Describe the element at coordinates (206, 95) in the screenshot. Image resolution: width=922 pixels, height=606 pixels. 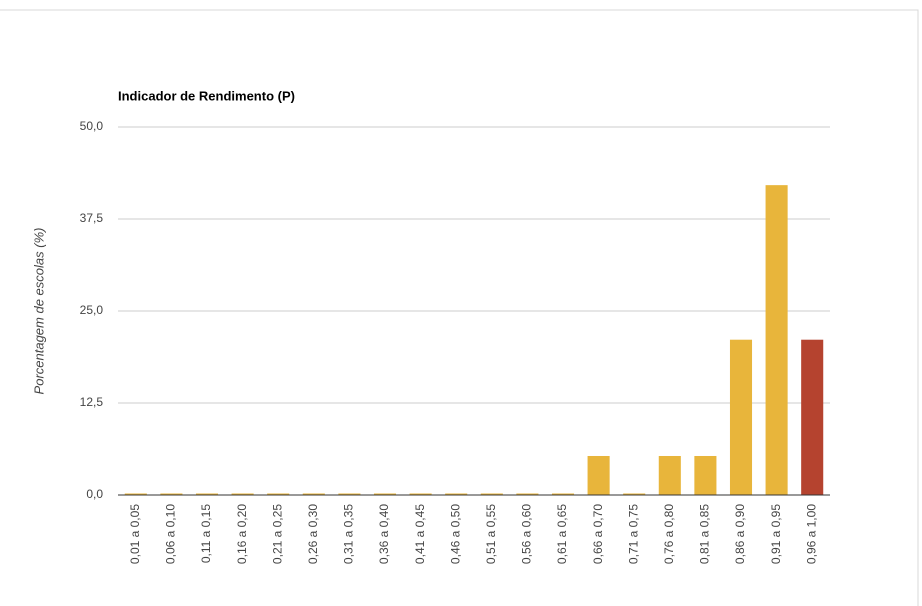
I see `chart-title: Indicador de Rendimento (P)` at that location.